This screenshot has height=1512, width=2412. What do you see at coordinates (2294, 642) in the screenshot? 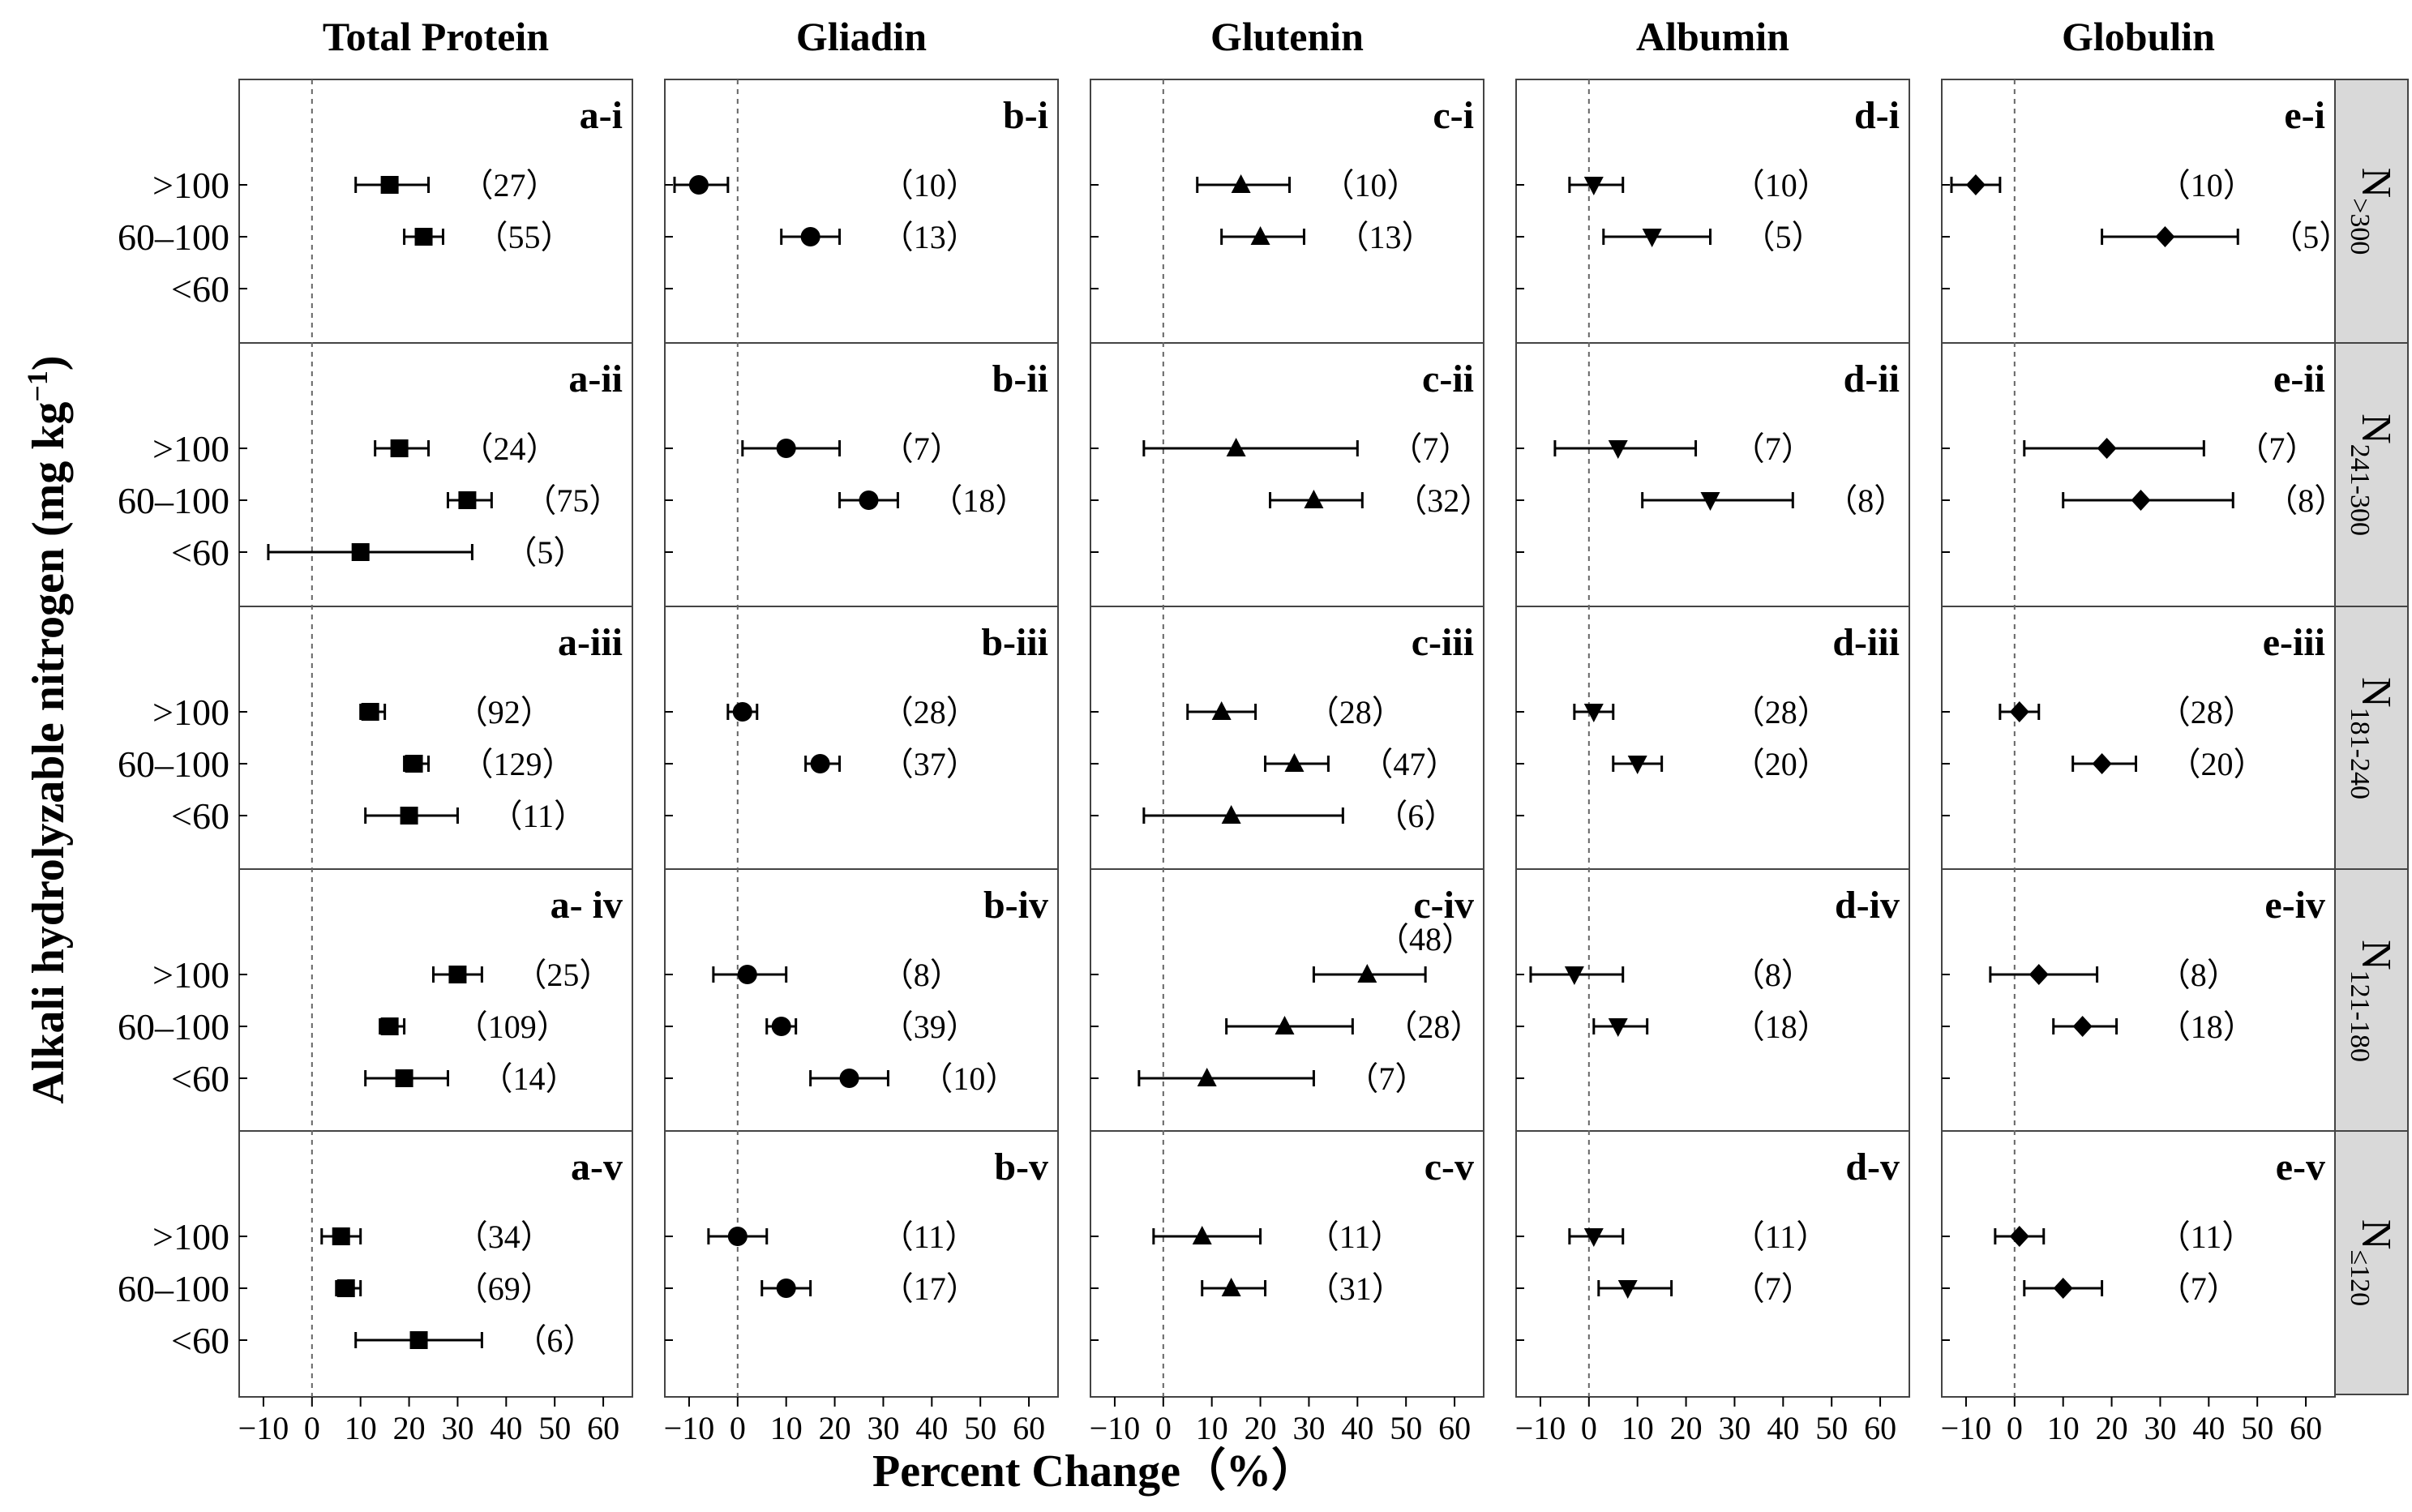
I see `panel-label: e-iii` at bounding box center [2294, 642].